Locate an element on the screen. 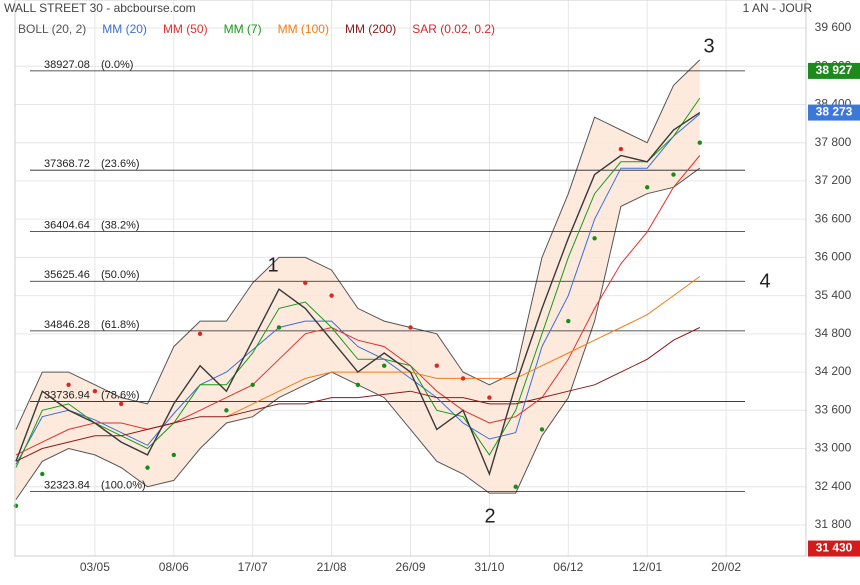  x-tick-label: 21/08 is located at coordinates (332, 567).